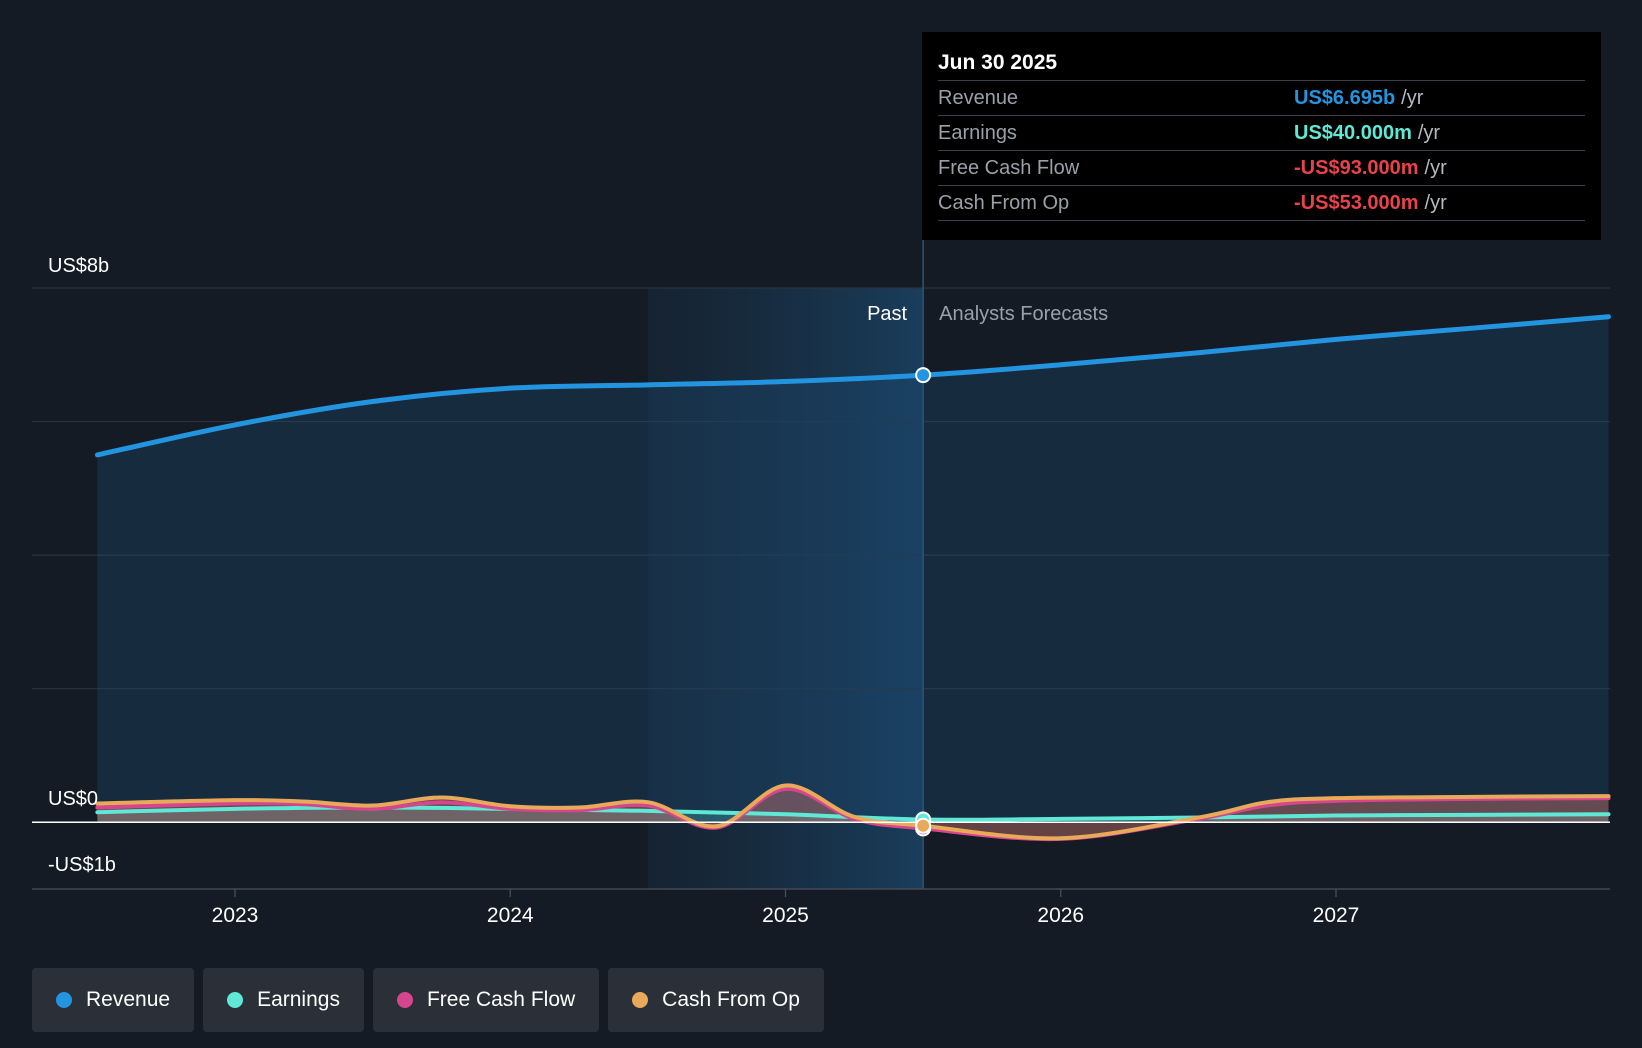  What do you see at coordinates (501, 999) in the screenshot?
I see `legend-label: Free Cash Flow` at bounding box center [501, 999].